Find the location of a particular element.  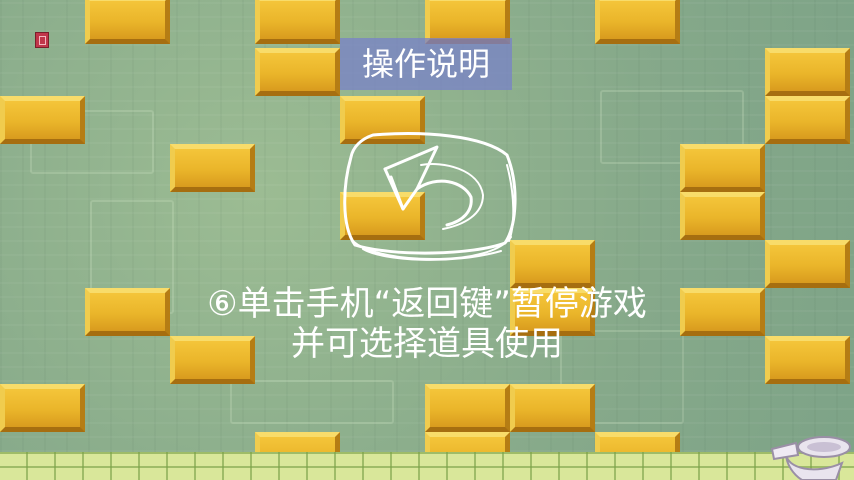

title-background is located at coordinates (426, 64).